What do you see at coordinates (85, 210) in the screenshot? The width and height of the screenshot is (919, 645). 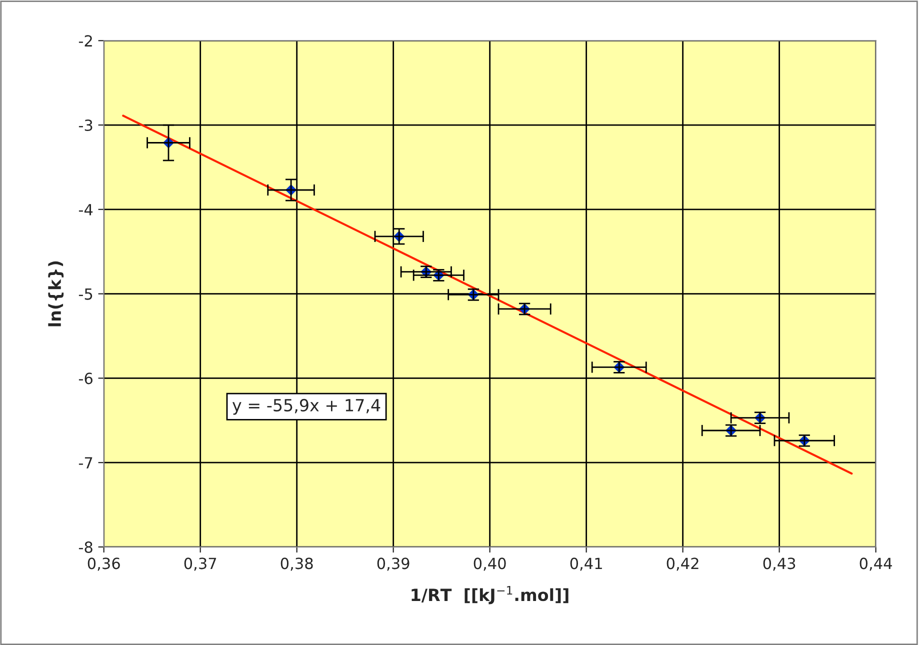 I see `y-tick-label: -4` at bounding box center [85, 210].